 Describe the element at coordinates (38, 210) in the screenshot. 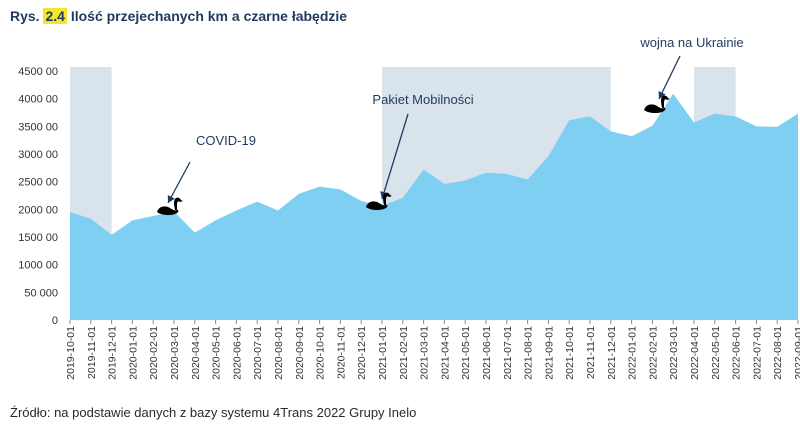

I see `y-tick-label: 2000 00` at that location.